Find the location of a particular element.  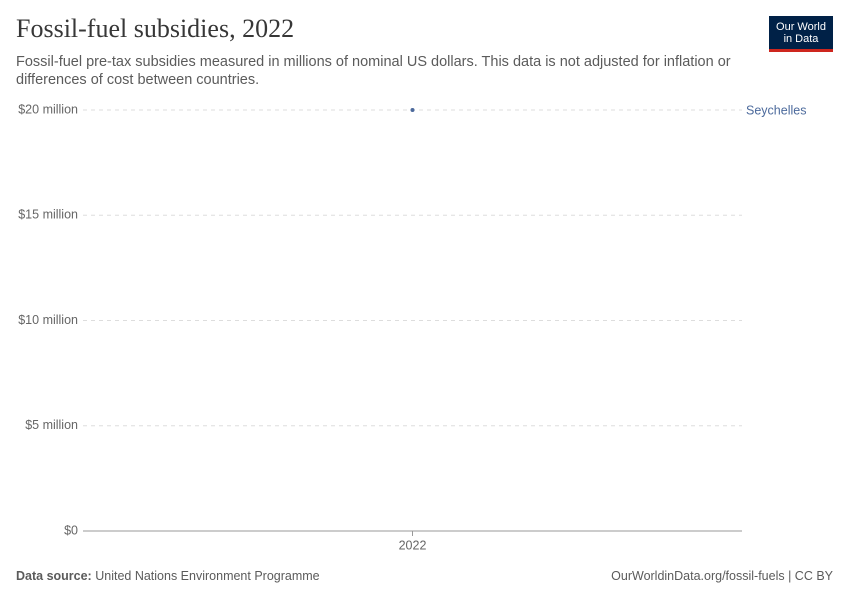

y-tick-label: $5 million is located at coordinates (51, 425).